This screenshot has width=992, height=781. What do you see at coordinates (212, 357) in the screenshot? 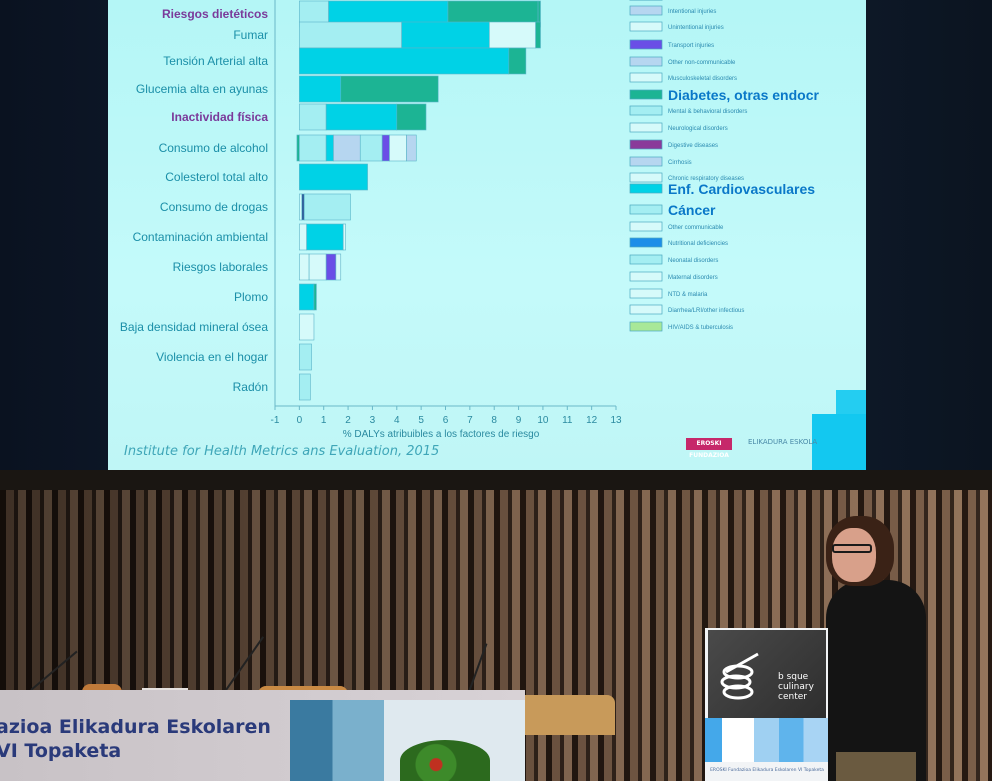
I see `category-label: Violencia en el hogar` at bounding box center [212, 357].